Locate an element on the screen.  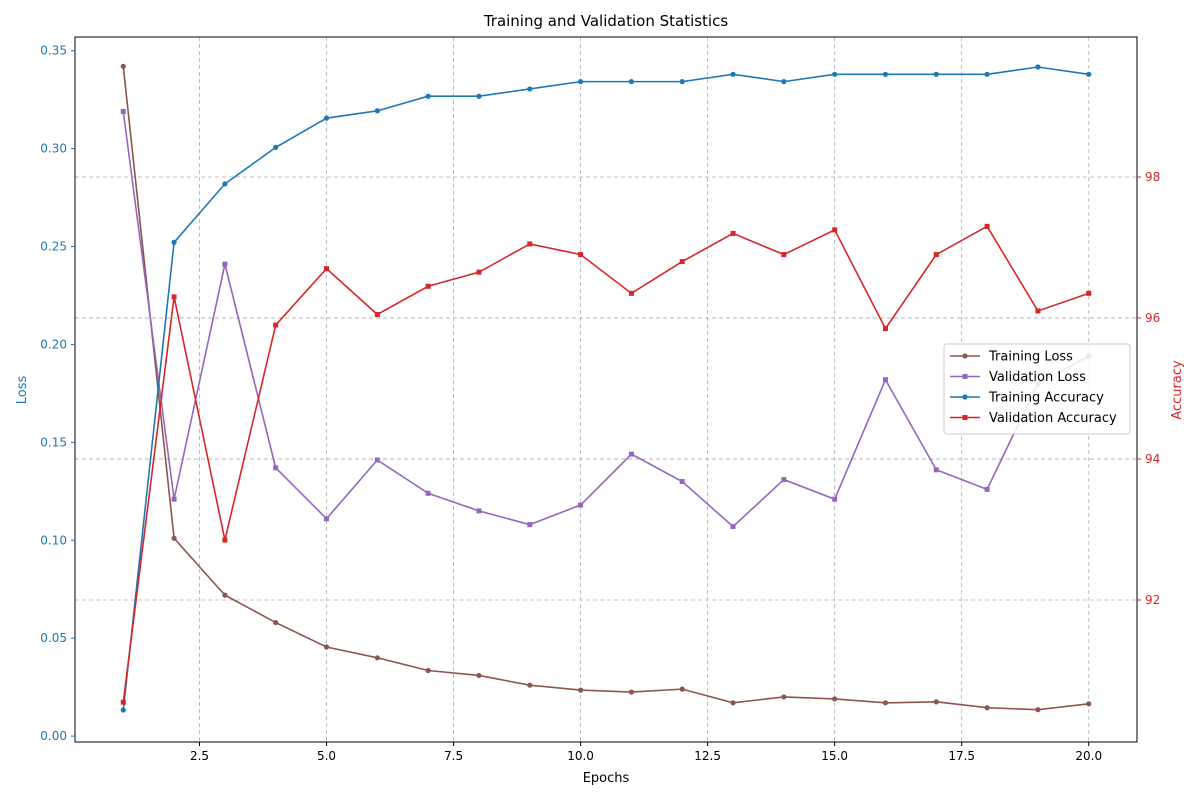
y-left-tick-label: 0.25 is located at coordinates (53, 247).